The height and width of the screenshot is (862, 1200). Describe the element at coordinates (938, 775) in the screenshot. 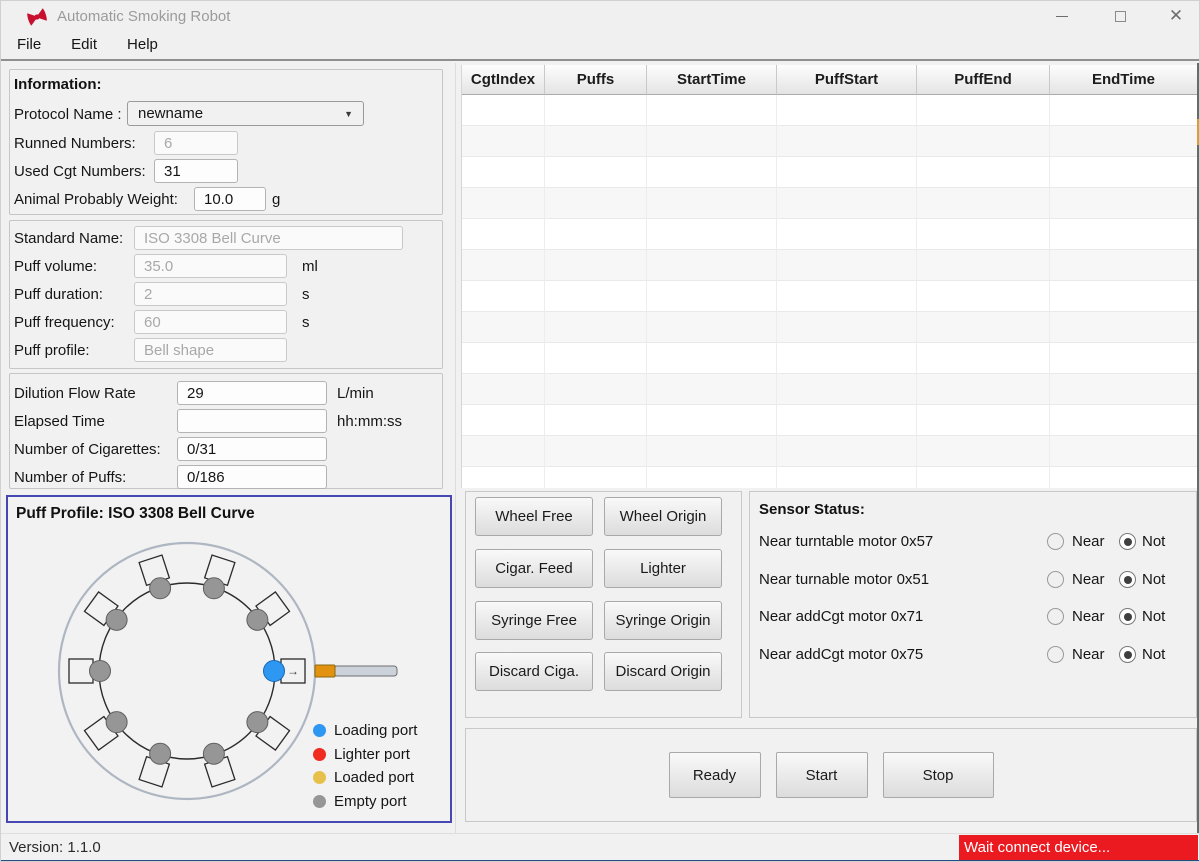

I see `stop-button: Stop` at that location.